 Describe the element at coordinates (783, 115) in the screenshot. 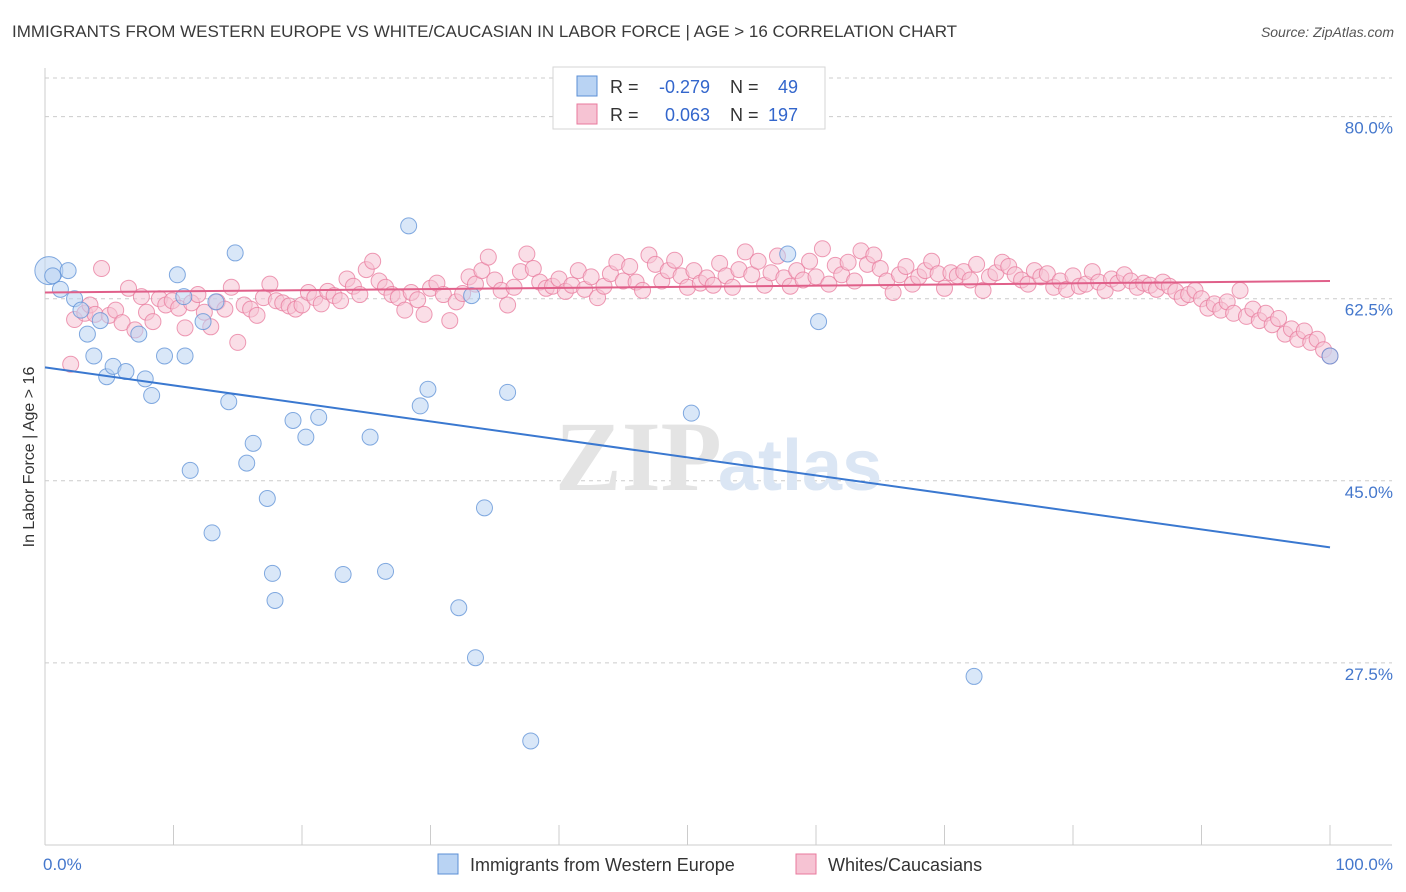

I see `legend-n-value-1: 197` at that location.